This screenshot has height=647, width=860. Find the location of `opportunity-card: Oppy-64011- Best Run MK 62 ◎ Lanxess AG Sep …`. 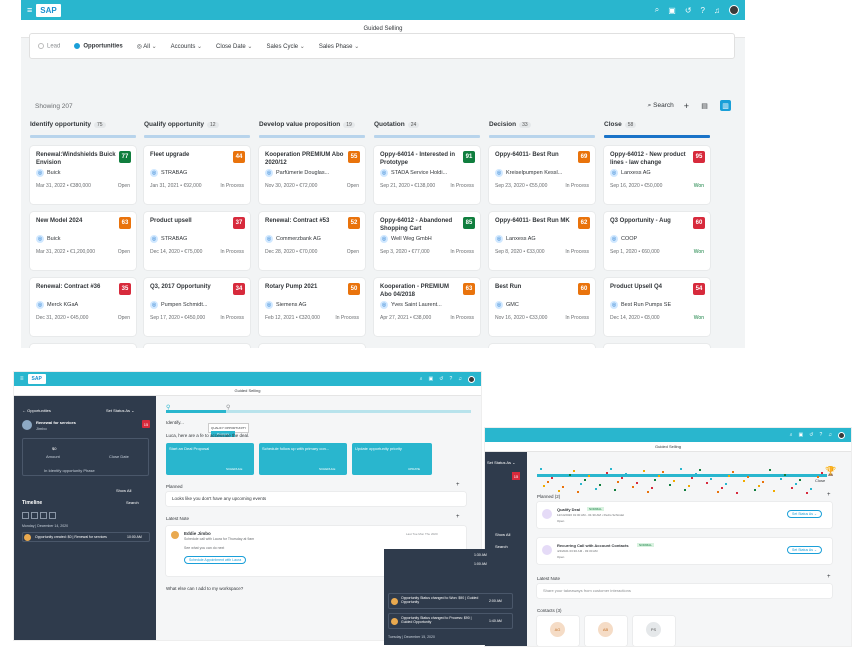

opportunity-card: Oppy-64011- Best Run MK 62 ◎ Lanxess AG Sep … is located at coordinates (542, 241).